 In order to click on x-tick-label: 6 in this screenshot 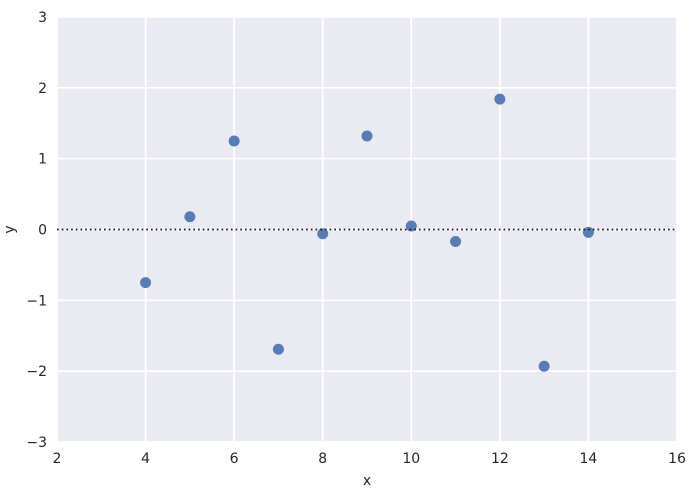, I will do `click(234, 459)`.